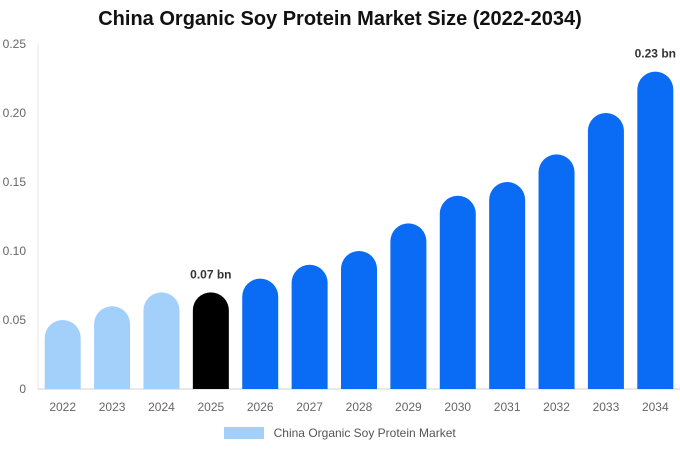 Image resolution: width=680 pixels, height=450 pixels. What do you see at coordinates (507, 285) in the screenshot?
I see `bar-2031` at bounding box center [507, 285].